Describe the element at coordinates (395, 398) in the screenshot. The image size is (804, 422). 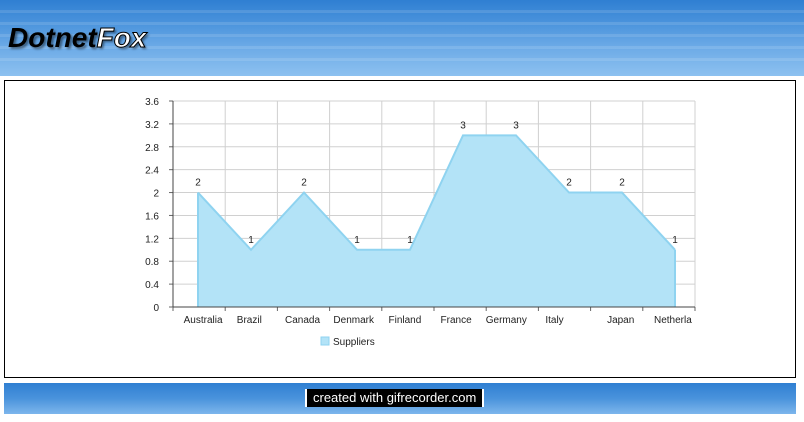
I see `watermark-text: created with gifrecorder.com` at that location.